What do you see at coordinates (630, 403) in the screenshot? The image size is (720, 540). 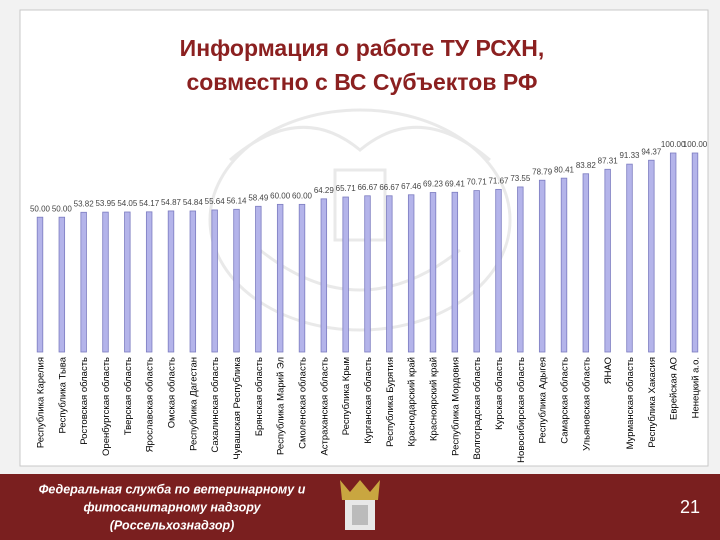 I see `x-tick-label: Мурманская область` at bounding box center [630, 403].